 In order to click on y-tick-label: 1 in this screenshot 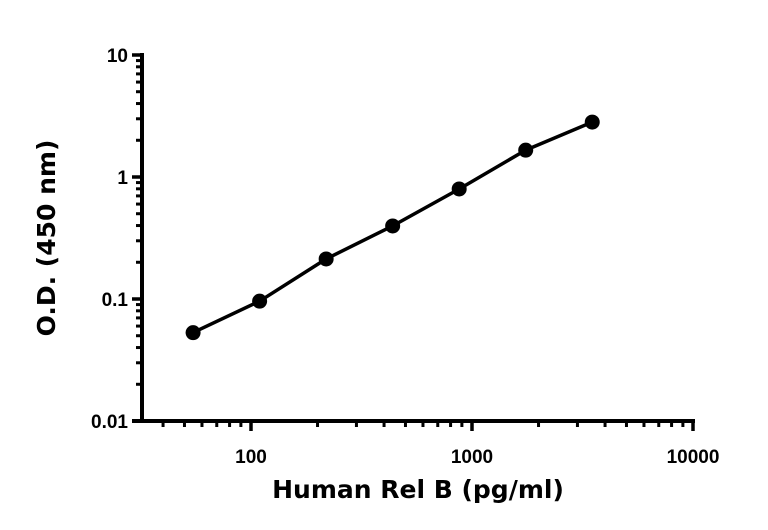, I will do `click(122, 178)`.